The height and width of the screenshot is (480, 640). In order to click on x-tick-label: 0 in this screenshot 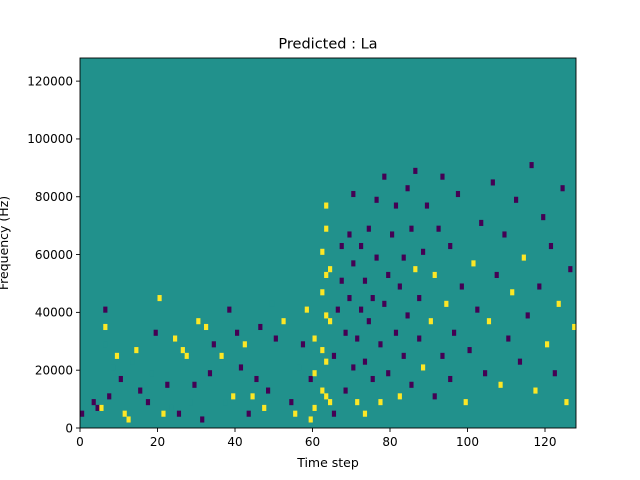, I will do `click(80, 442)`.